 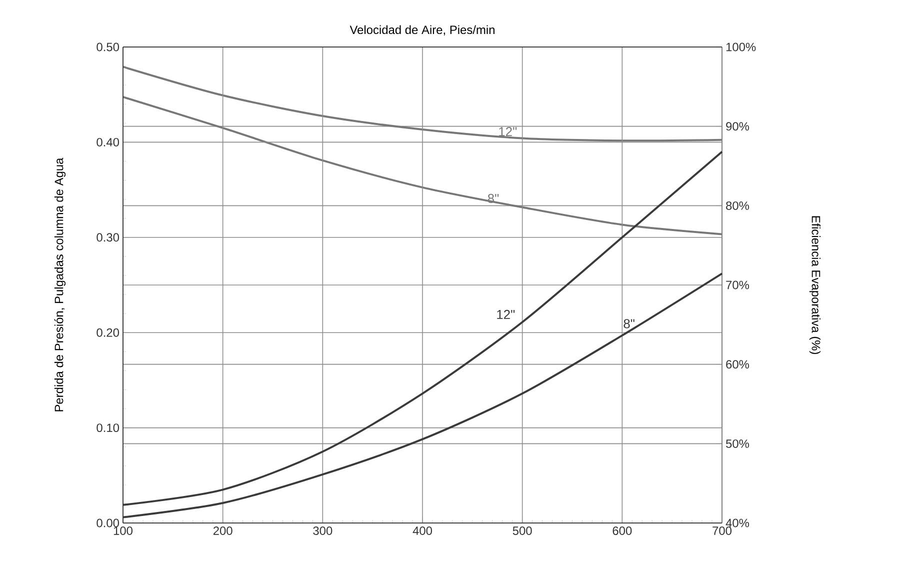 I want to click on y-tick-label: 0.20, so click(x=108, y=332).